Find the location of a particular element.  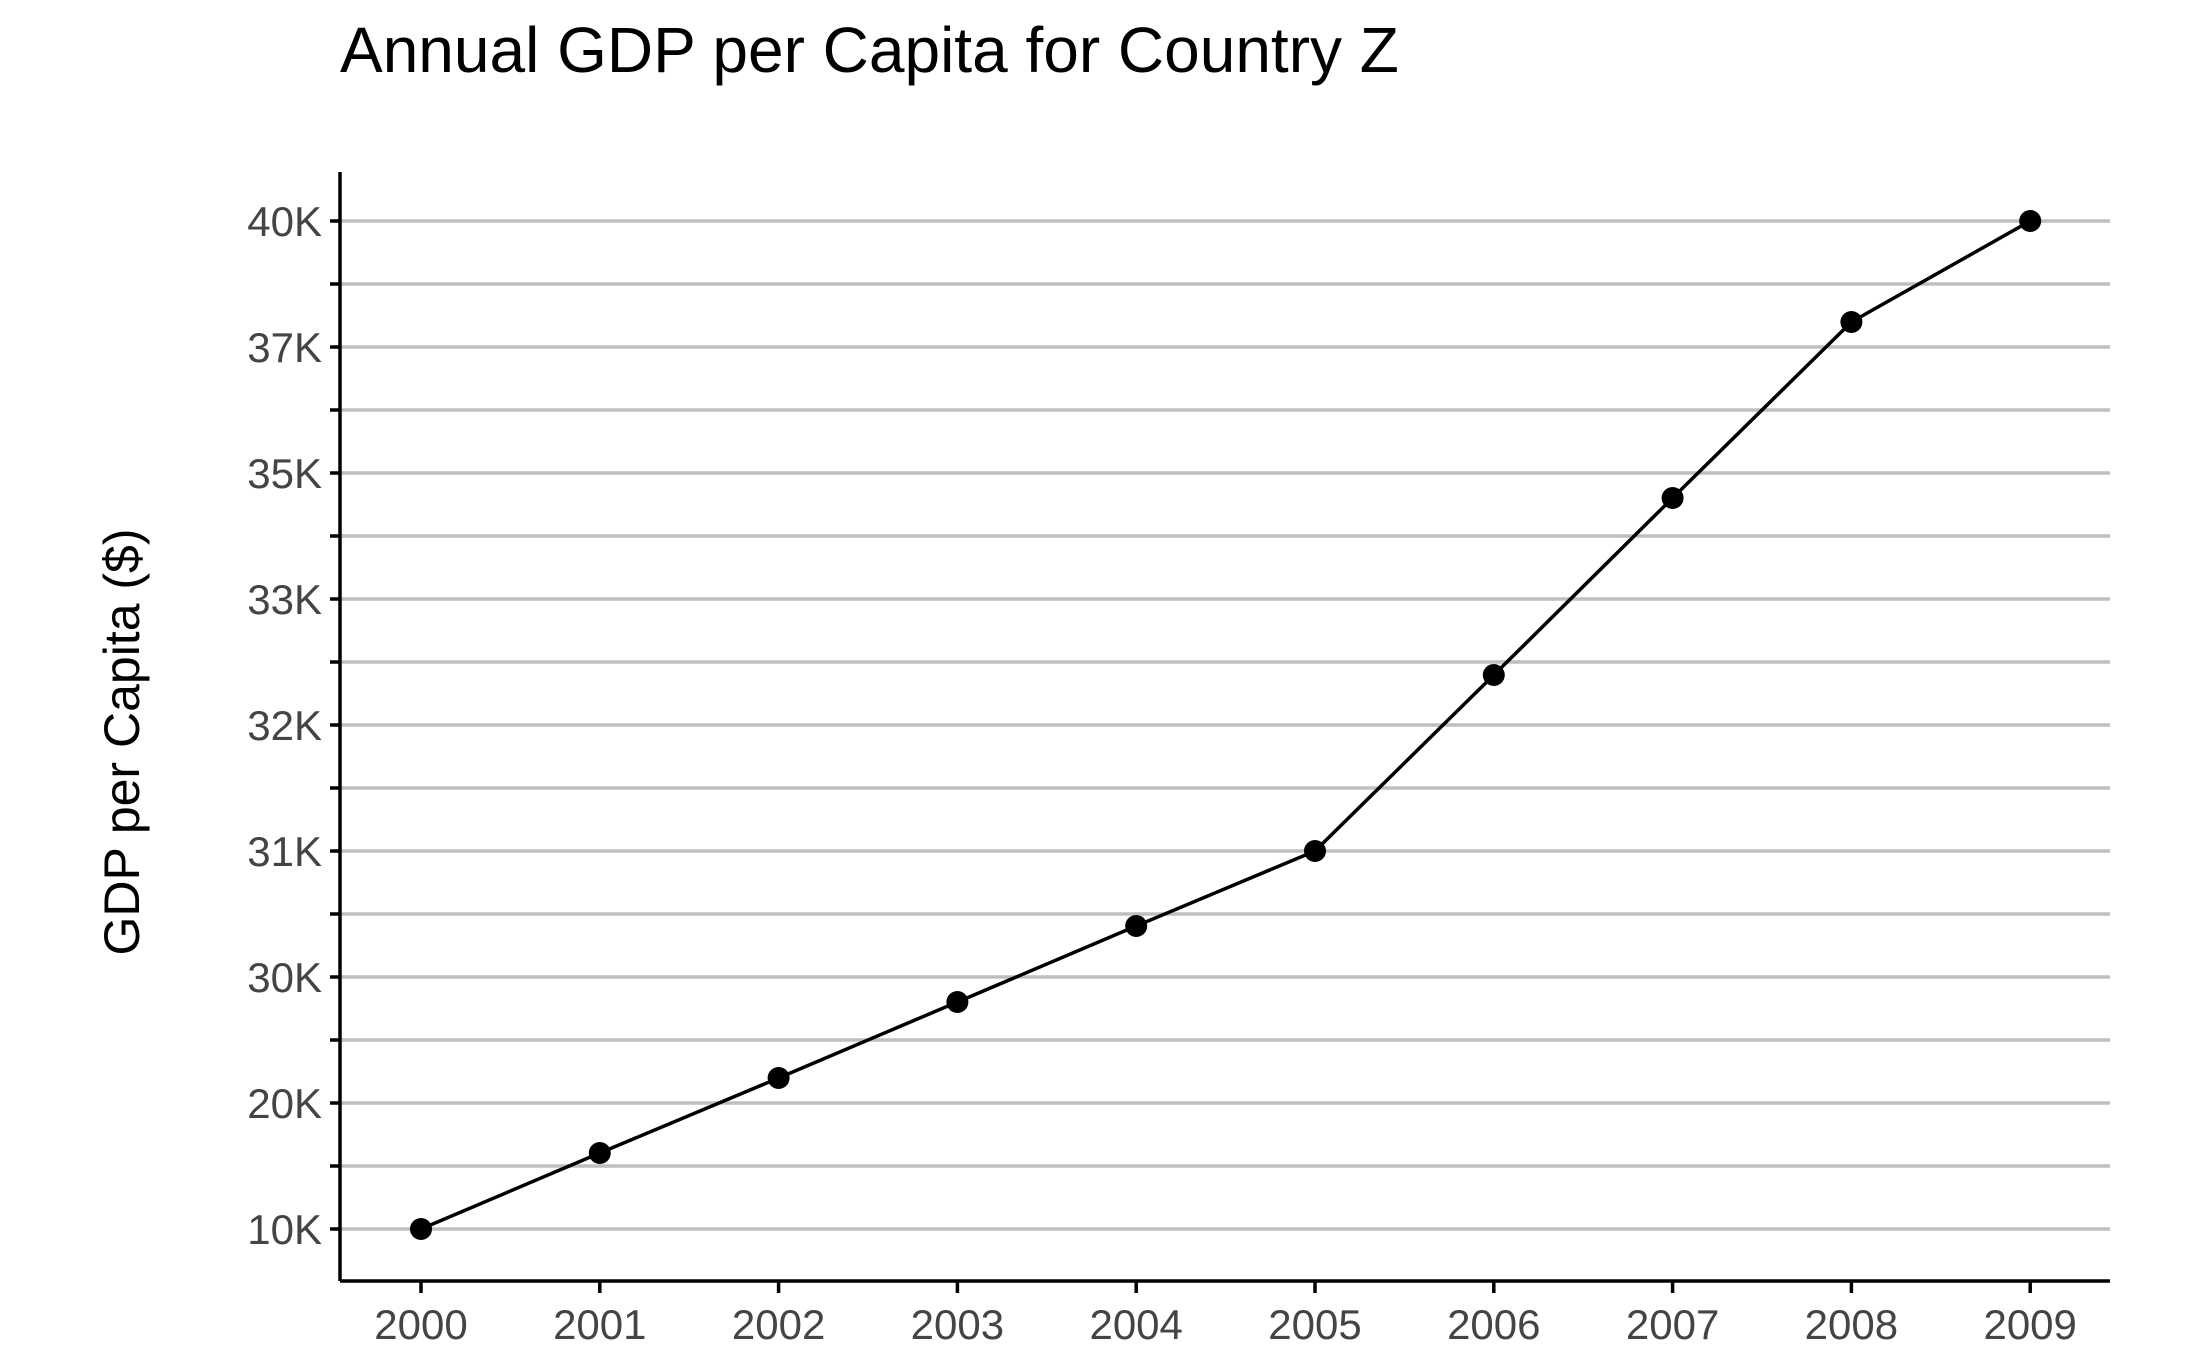

y-tick-label: 40K is located at coordinates (284, 221).